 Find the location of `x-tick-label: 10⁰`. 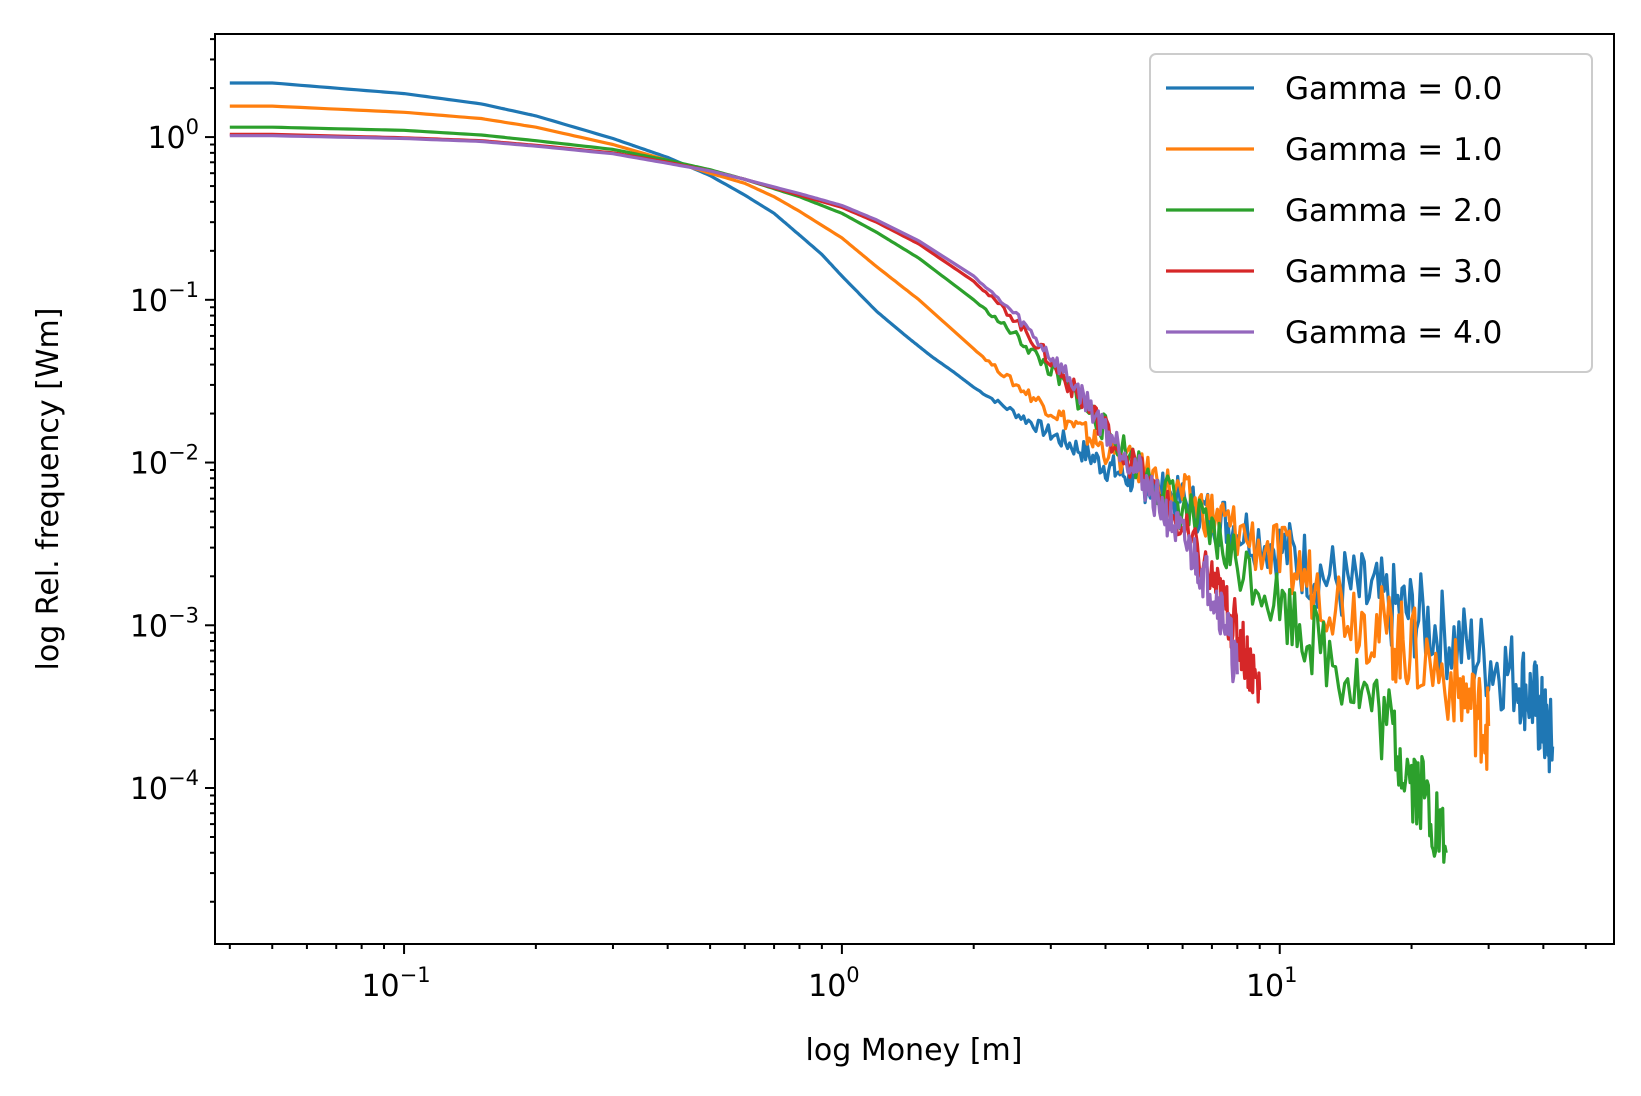

x-tick-label: 10⁰ is located at coordinates (834, 983).